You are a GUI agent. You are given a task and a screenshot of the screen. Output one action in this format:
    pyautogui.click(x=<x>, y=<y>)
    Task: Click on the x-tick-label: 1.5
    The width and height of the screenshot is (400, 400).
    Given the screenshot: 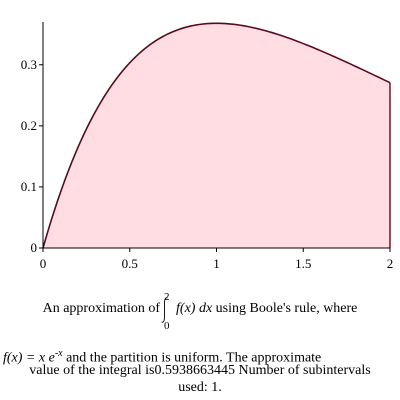 What is the action you would take?
    pyautogui.click(x=303, y=263)
    